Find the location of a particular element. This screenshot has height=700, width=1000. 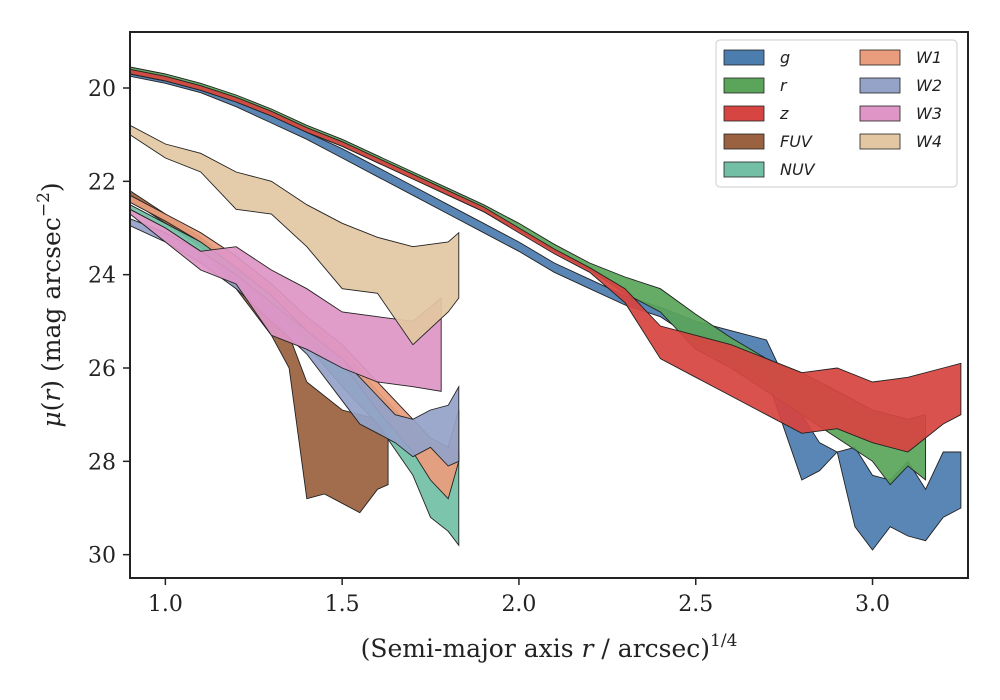

legend: grz FUV NUV W1 W2 W3 W4 is located at coordinates (836, 113).